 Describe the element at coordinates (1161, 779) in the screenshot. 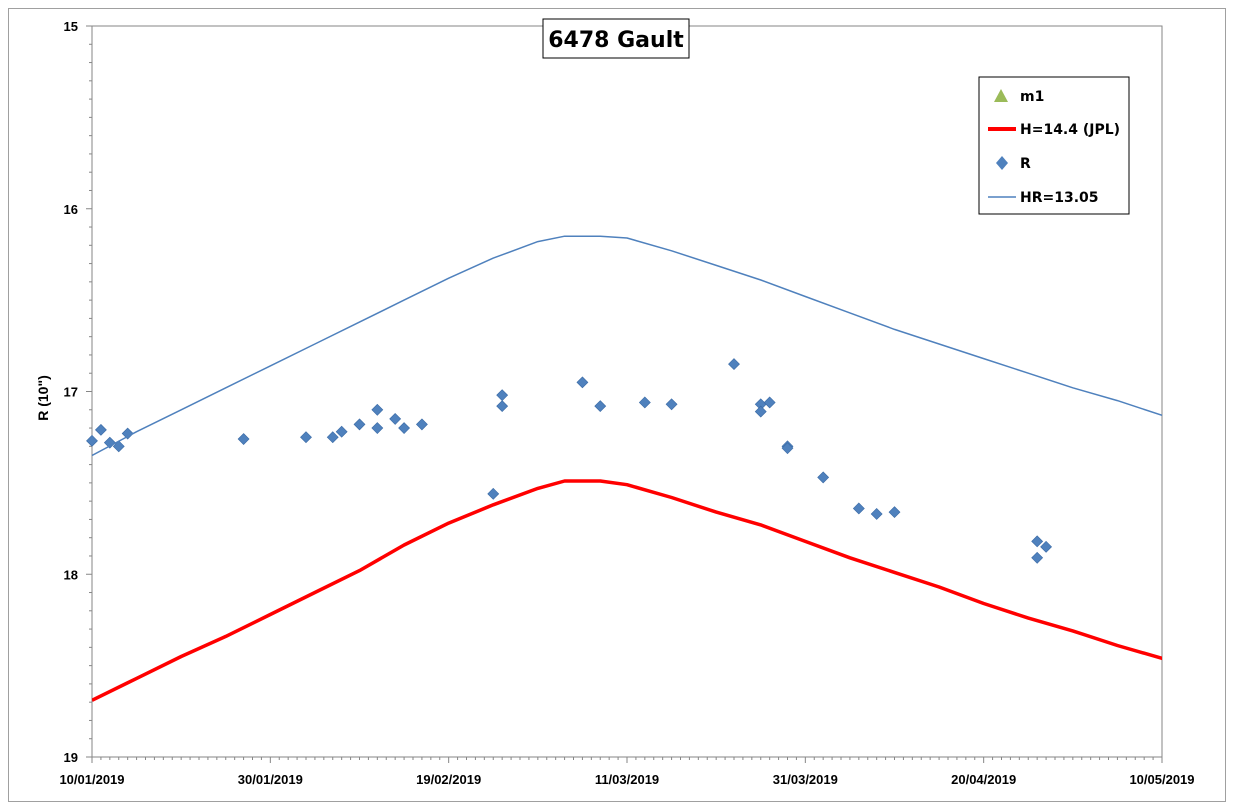

I see `x-tick-label: 10/05/2019` at that location.